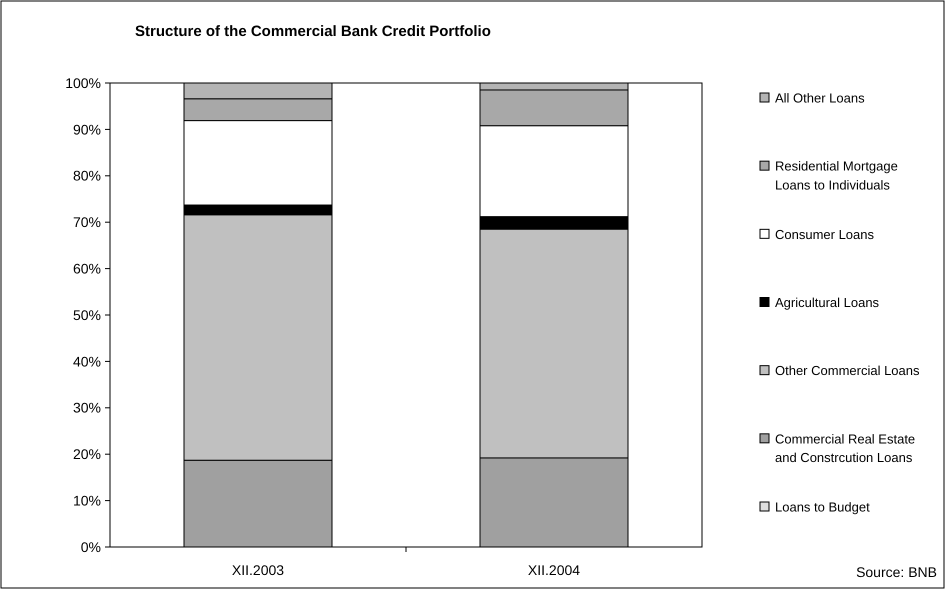 This screenshot has width=945, height=589. What do you see at coordinates (896, 572) in the screenshot?
I see `source-note: Source: BNB` at bounding box center [896, 572].